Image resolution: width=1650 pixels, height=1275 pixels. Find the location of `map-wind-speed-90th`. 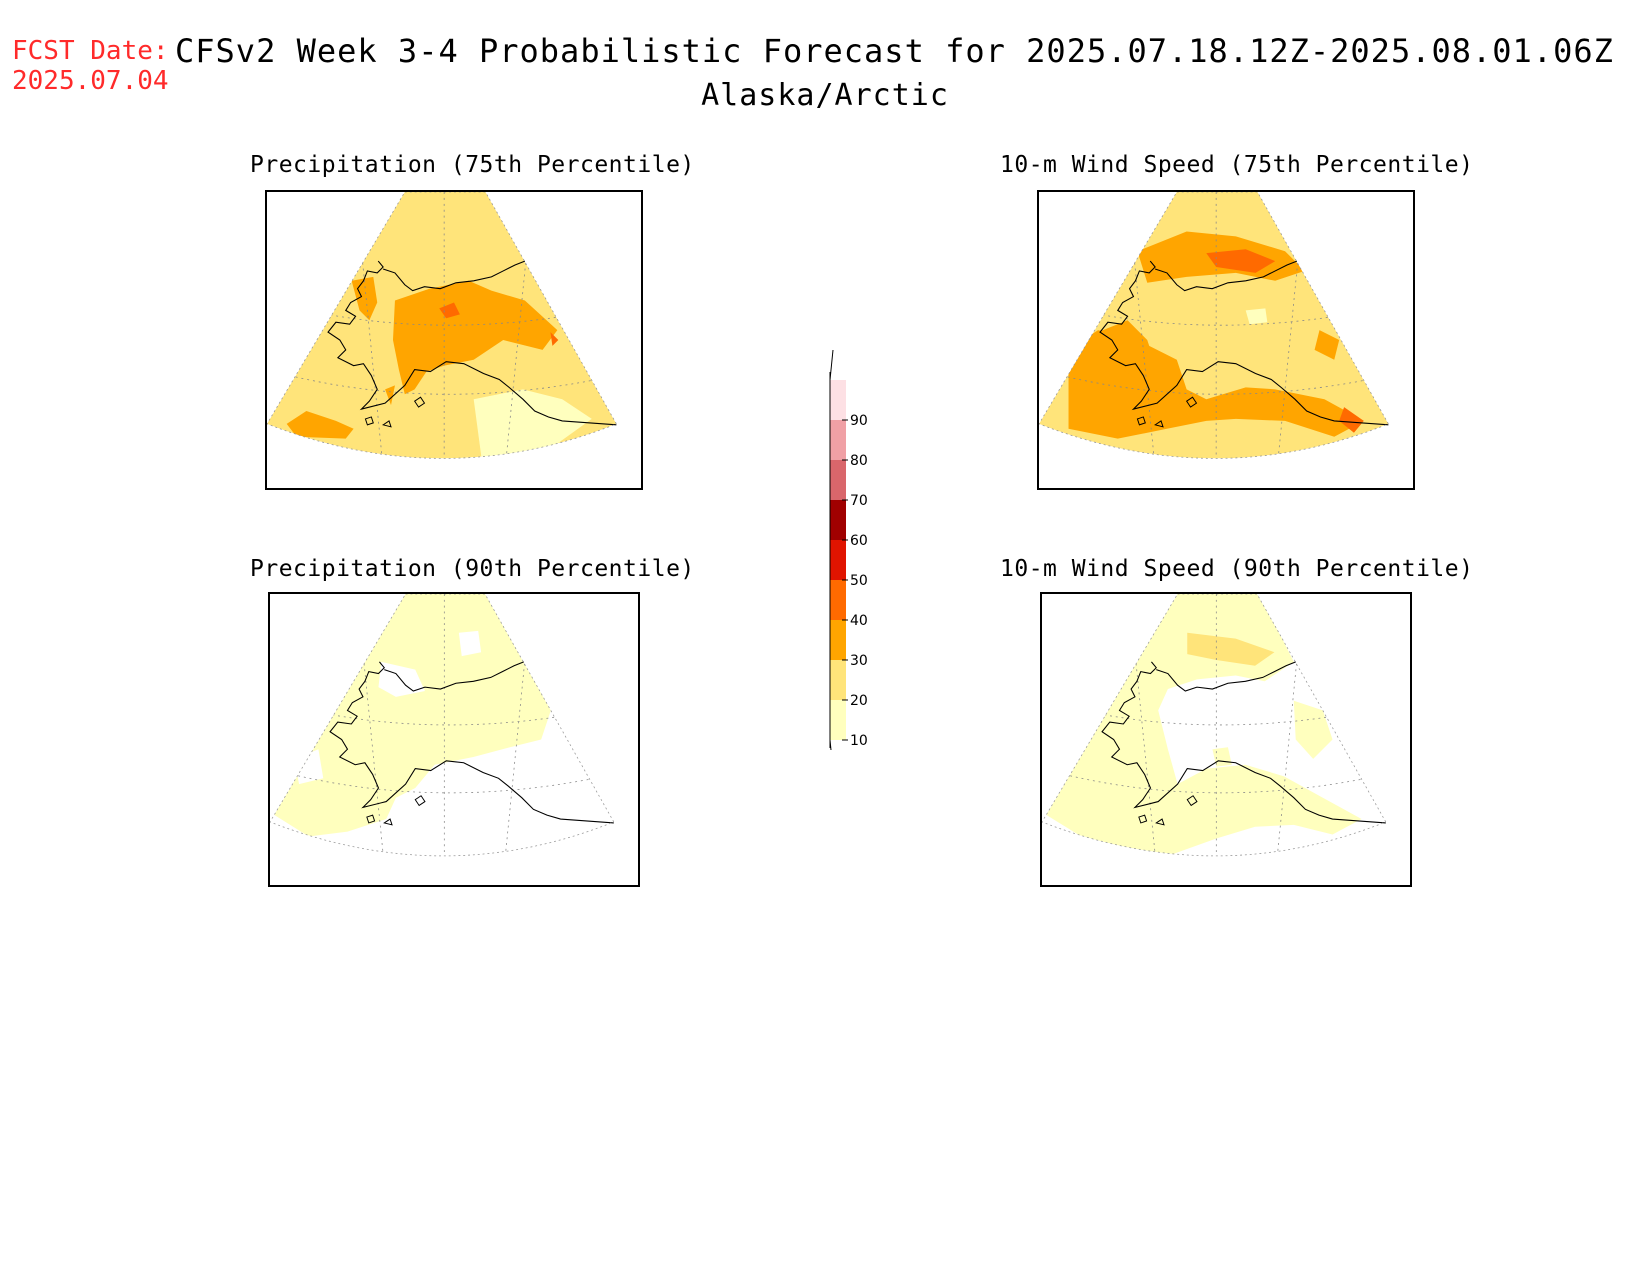

map-wind-speed-90th is located at coordinates (1226, 739).